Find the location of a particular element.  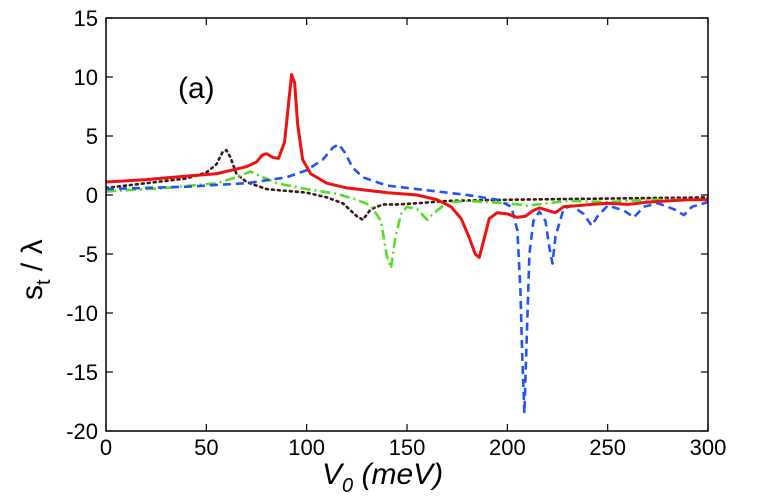

y-tick-label: -15 is located at coordinates (82, 372).